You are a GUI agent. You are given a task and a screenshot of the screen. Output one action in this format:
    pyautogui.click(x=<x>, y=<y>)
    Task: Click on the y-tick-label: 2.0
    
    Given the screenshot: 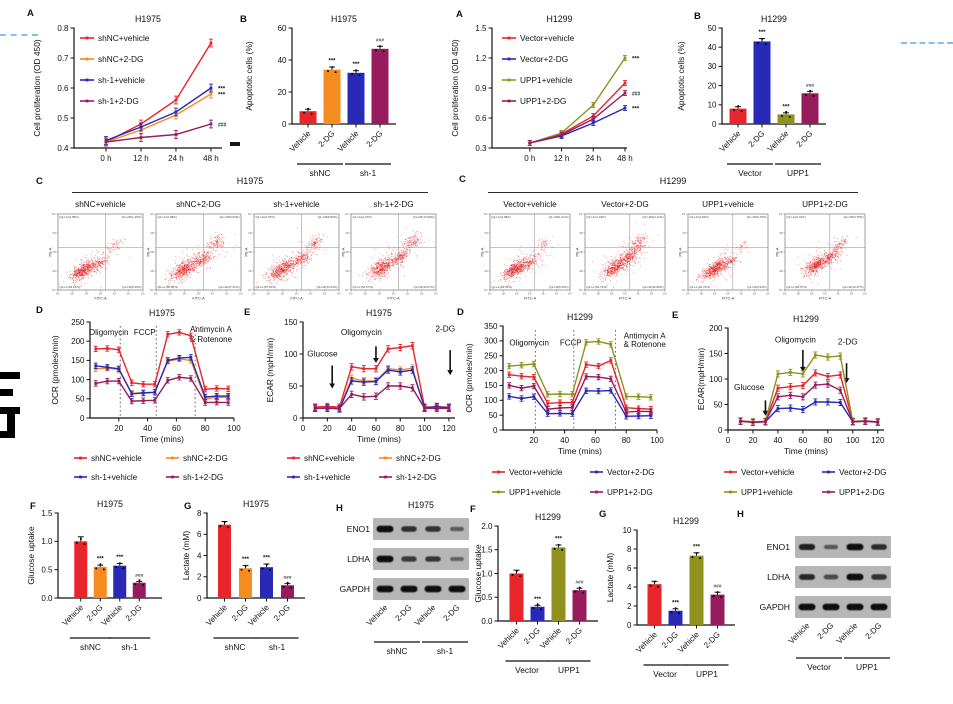 What is the action you would take?
    pyautogui.click(x=487, y=526)
    